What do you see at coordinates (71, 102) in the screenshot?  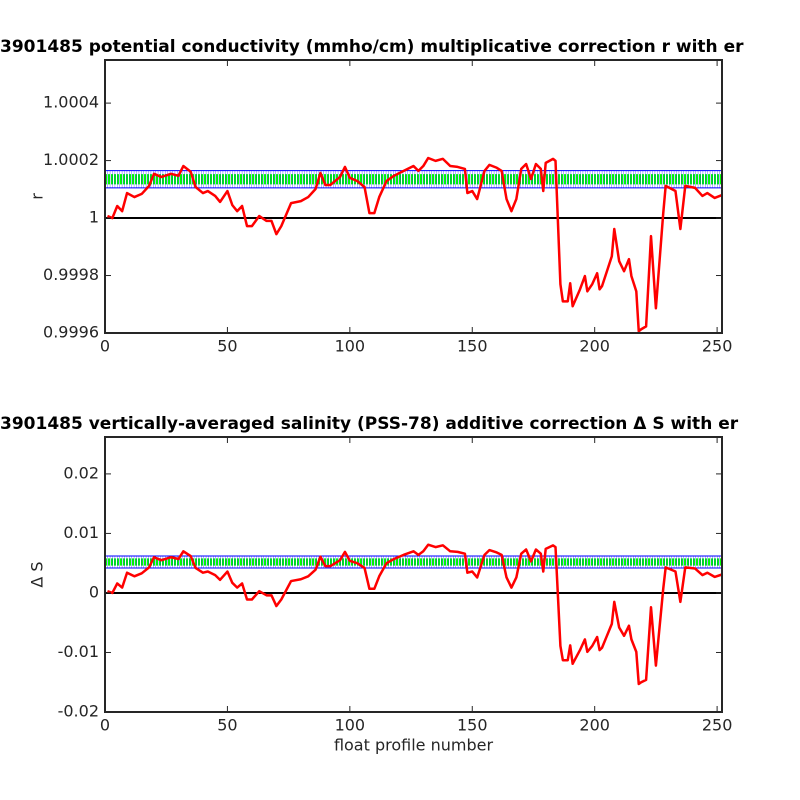 I see `y-tick-label: 1.0004` at bounding box center [71, 102].